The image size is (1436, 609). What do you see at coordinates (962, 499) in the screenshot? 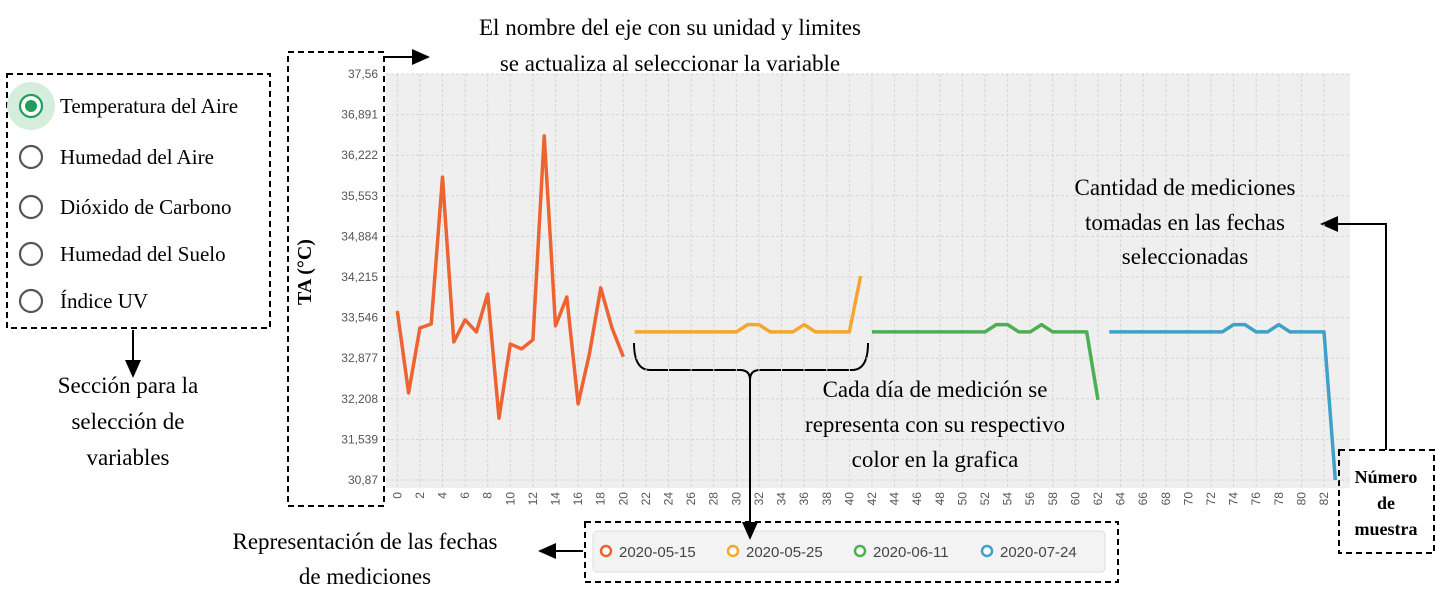
I see `x-tick-label: 50` at bounding box center [962, 499].